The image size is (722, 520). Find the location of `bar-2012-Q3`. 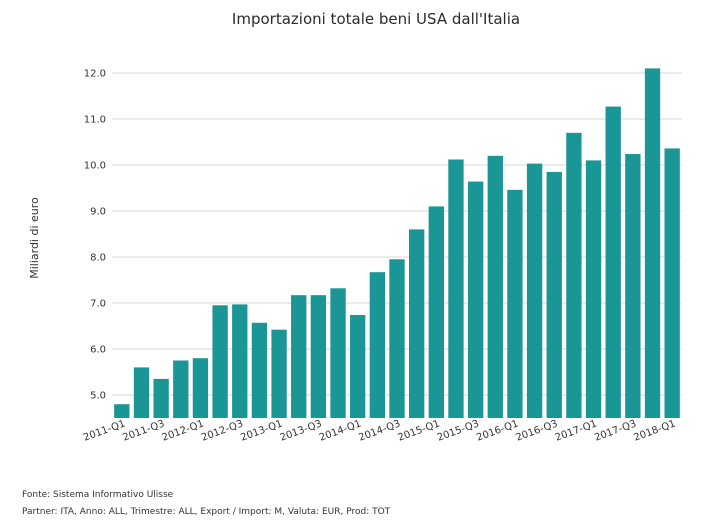

bar-2012-Q3 is located at coordinates (240, 361).